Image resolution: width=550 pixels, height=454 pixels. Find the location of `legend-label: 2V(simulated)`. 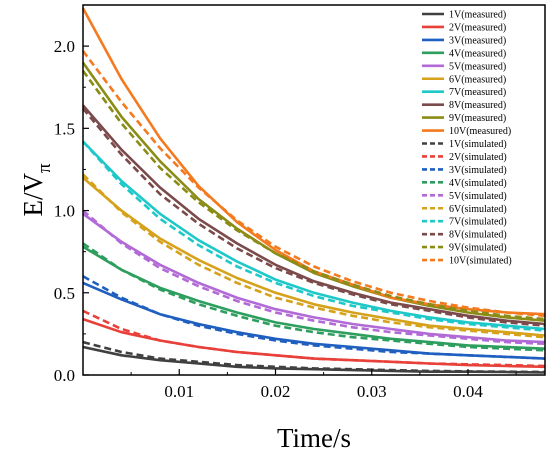

legend-label: 2V(simulated) is located at coordinates (478, 157).